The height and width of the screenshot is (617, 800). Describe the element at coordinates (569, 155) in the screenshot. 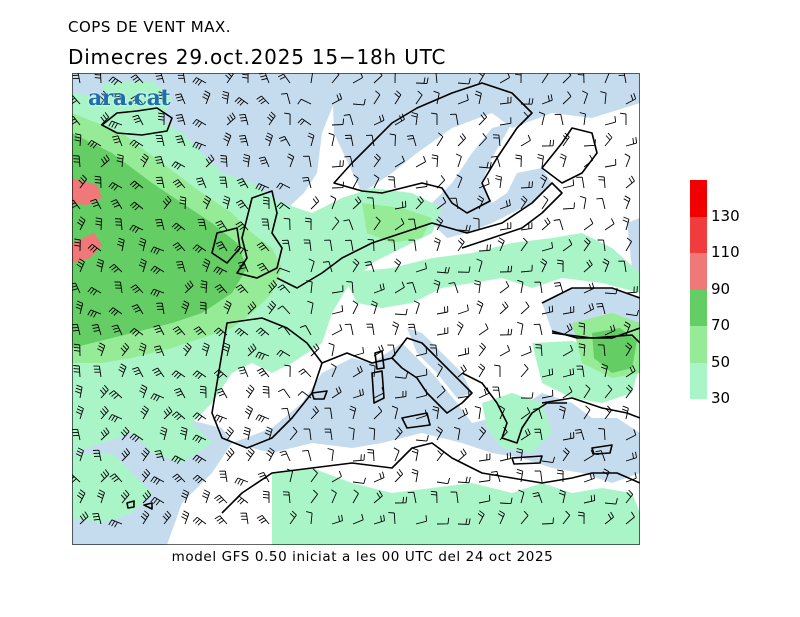

I see `finland-coast` at that location.